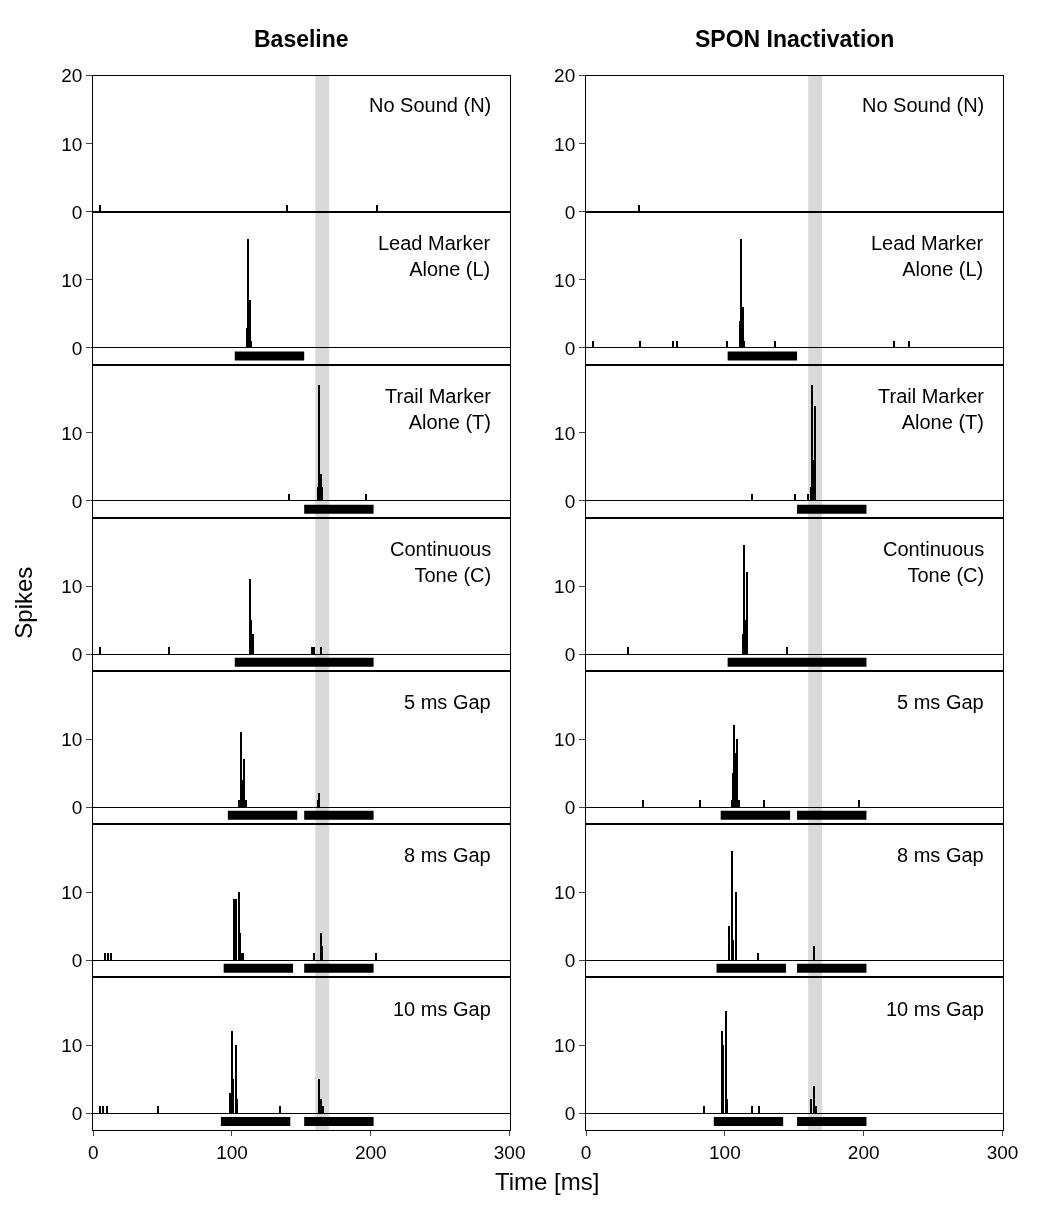 Image resolution: width=1043 pixels, height=1211 pixels. Describe the element at coordinates (301, 39) in the screenshot. I see `chart-title: Baseline` at that location.